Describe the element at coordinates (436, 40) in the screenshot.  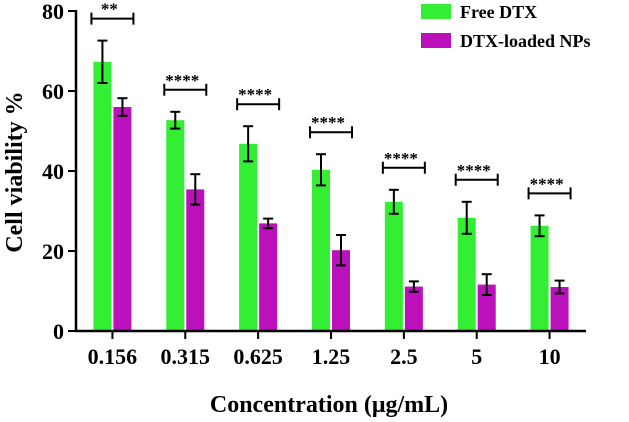
I see `legend-swatch-dtx-loaded-nps` at that location.